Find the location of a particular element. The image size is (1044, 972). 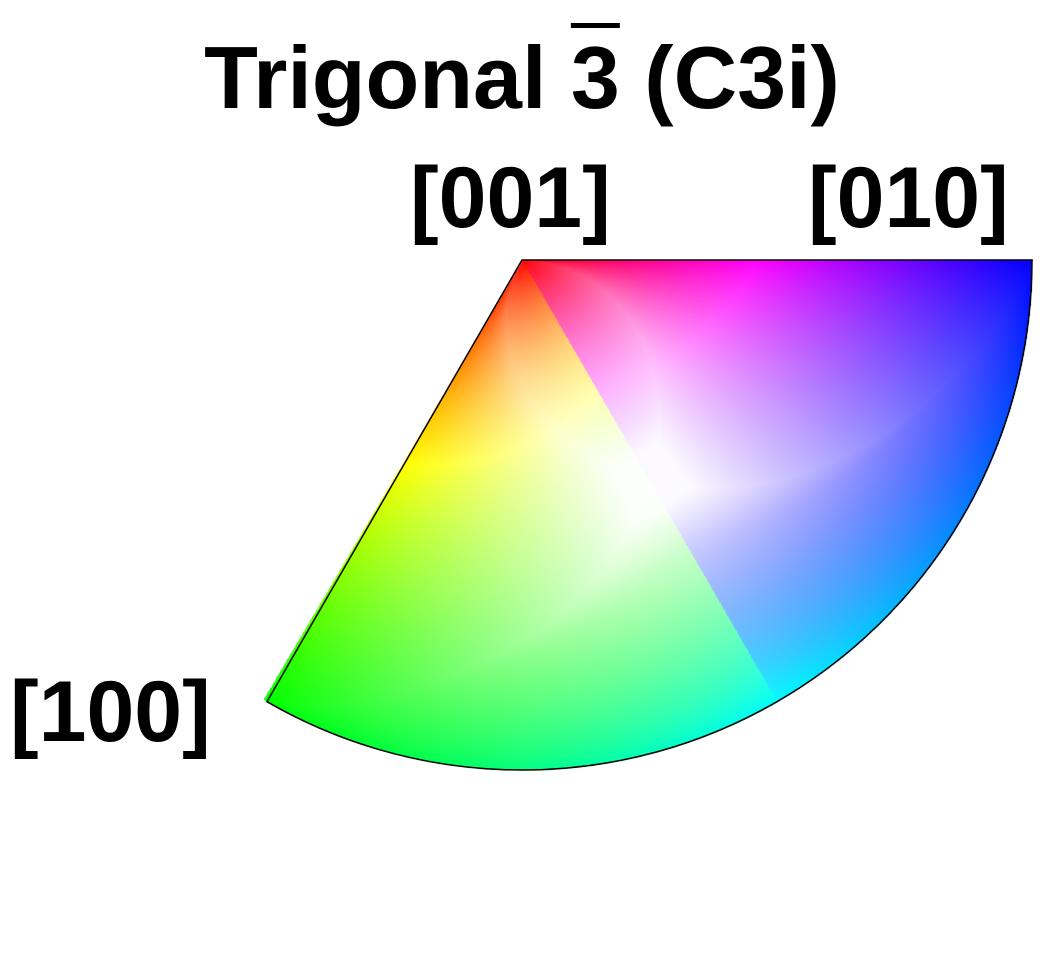

pole-label-100: [100] is located at coordinates (110, 712).